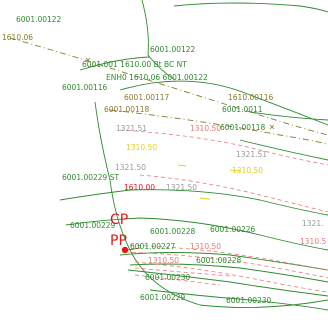 The height and width of the screenshot is (320, 328). Describe the element at coordinates (118, 241) in the screenshot. I see `label-pp: PP` at that location.